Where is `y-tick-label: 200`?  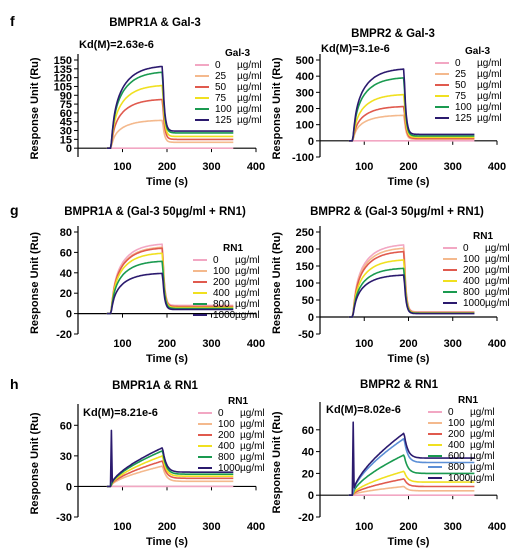
y-tick-label: 200 is located at coordinates (305, 110).